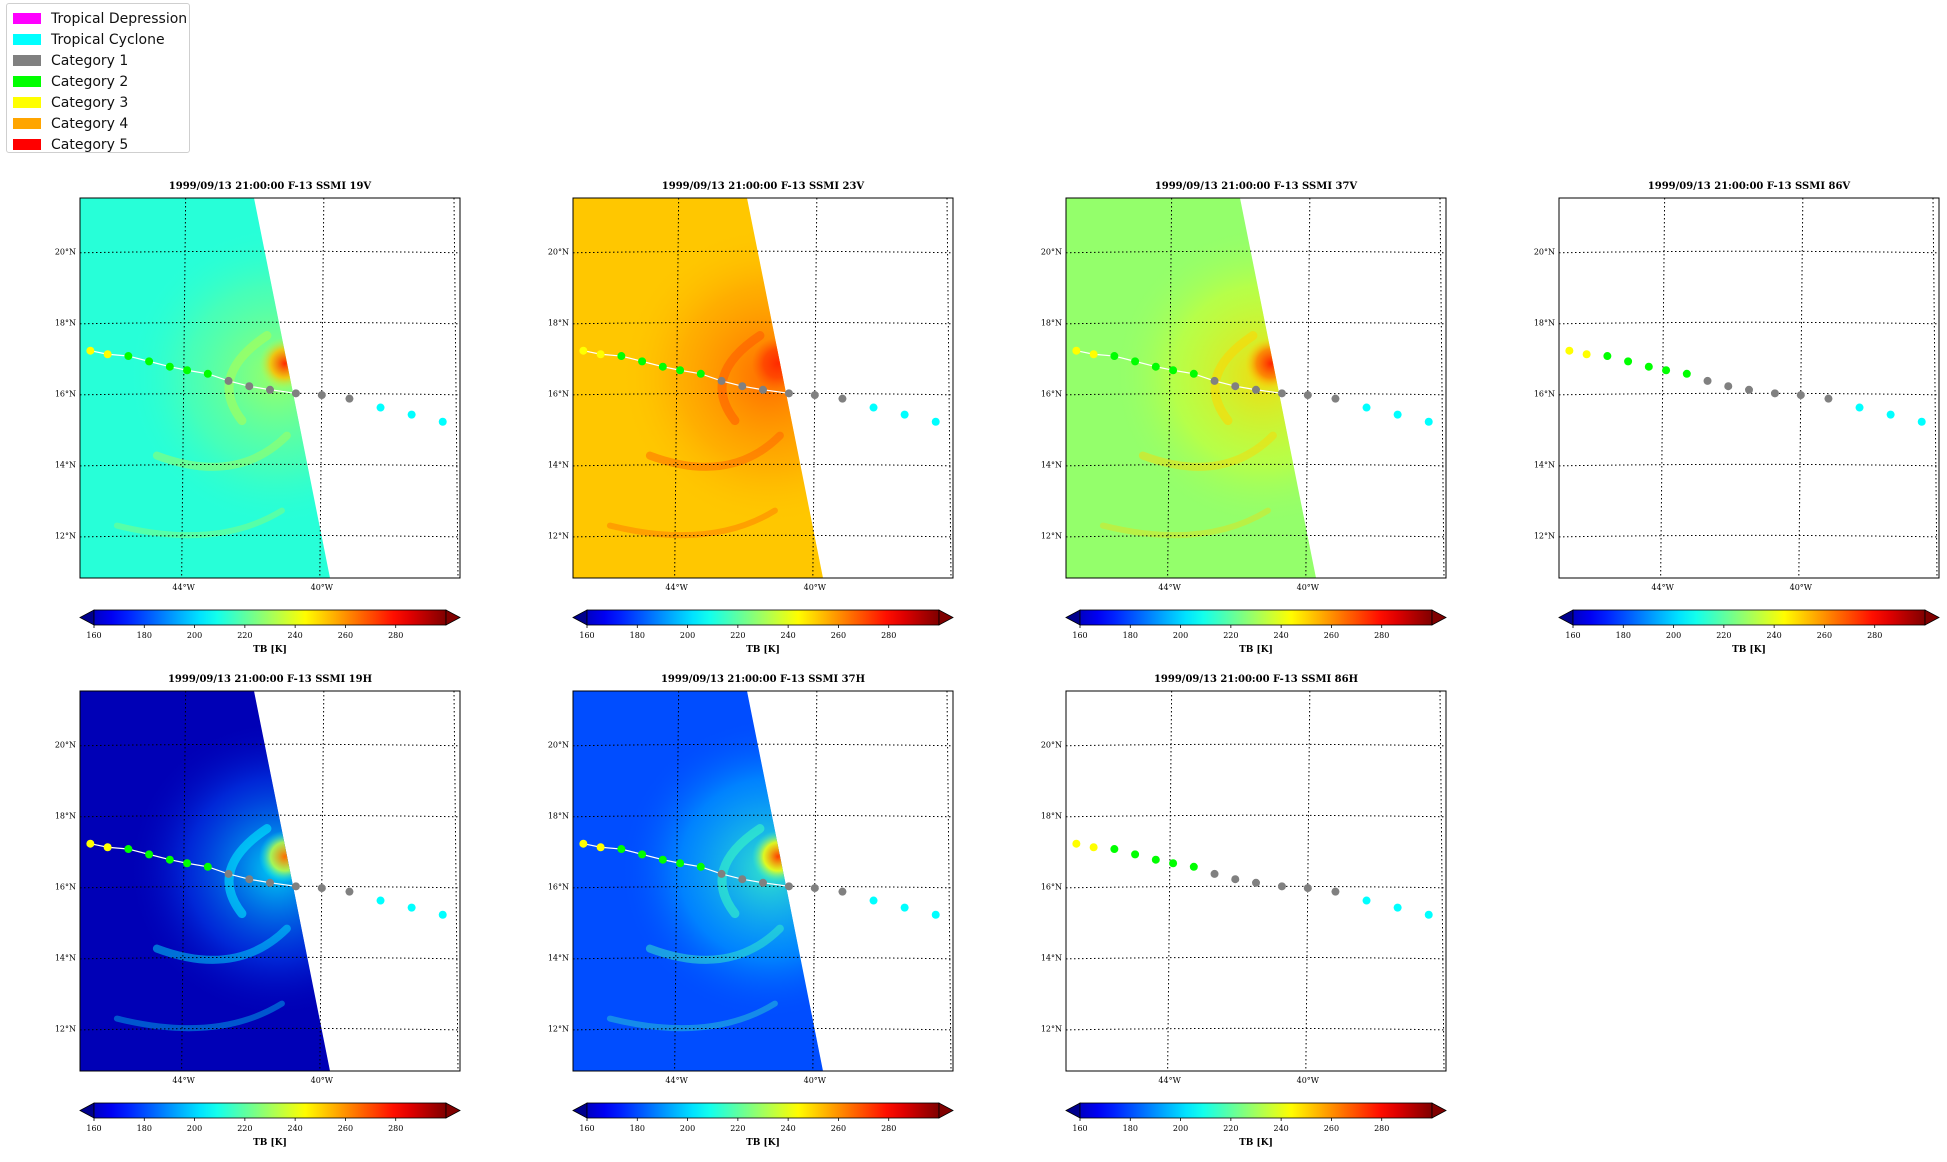 This screenshot has height=1162, width=1947. Describe the element at coordinates (144, 1128) in the screenshot. I see `colorbar-tick-label: 180` at that location.